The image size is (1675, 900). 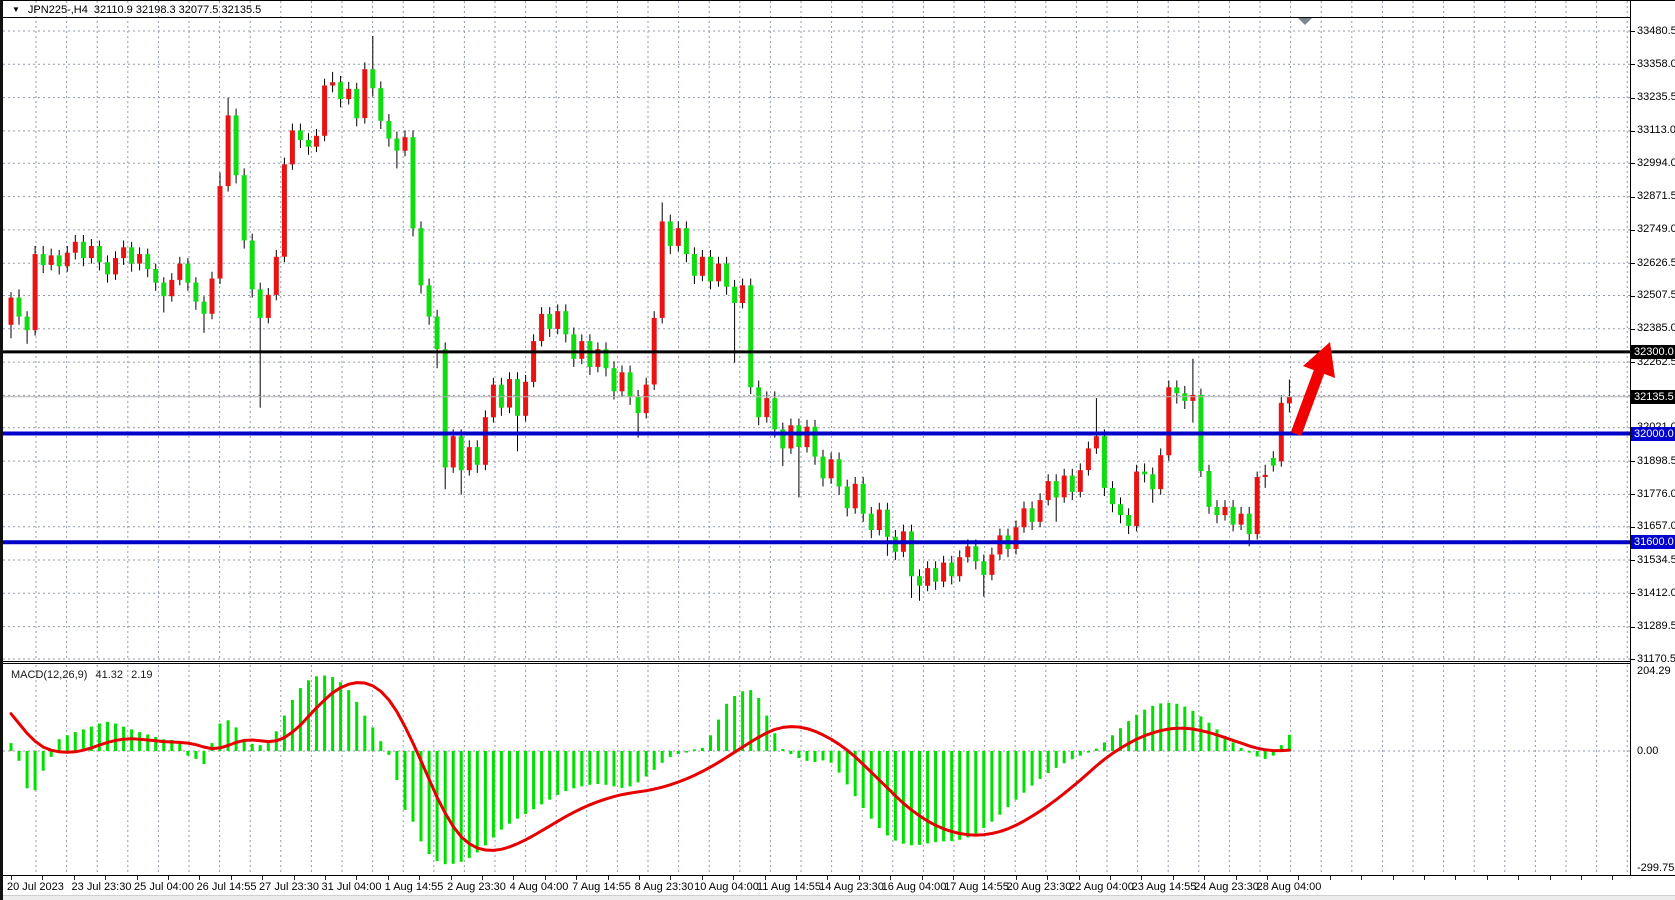 What do you see at coordinates (976, 887) in the screenshot?
I see `time-label: 17 Aug 14:55` at bounding box center [976, 887].